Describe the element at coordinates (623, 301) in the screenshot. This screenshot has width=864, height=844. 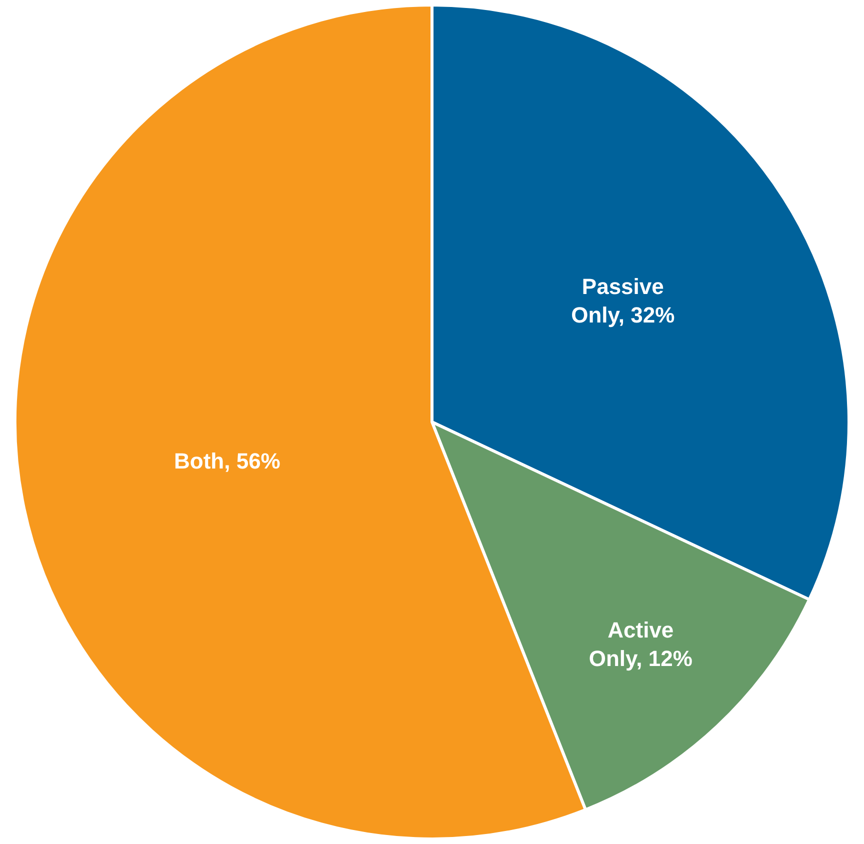
I see `slice-label: Passive Only, 32%` at that location.